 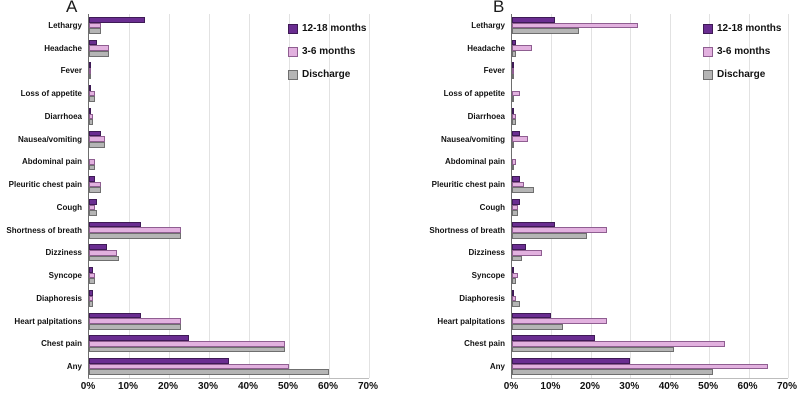 I want to click on category-label: Pleuritic chest pain, so click(x=45, y=185).